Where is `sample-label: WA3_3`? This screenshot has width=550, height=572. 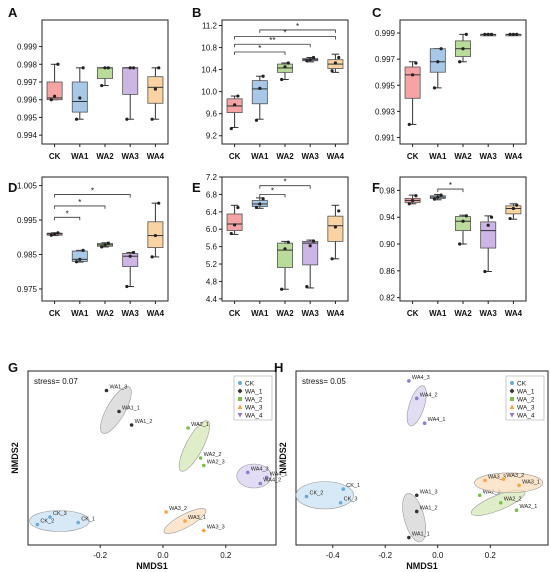 sample-label: WA3_3 is located at coordinates (216, 528).